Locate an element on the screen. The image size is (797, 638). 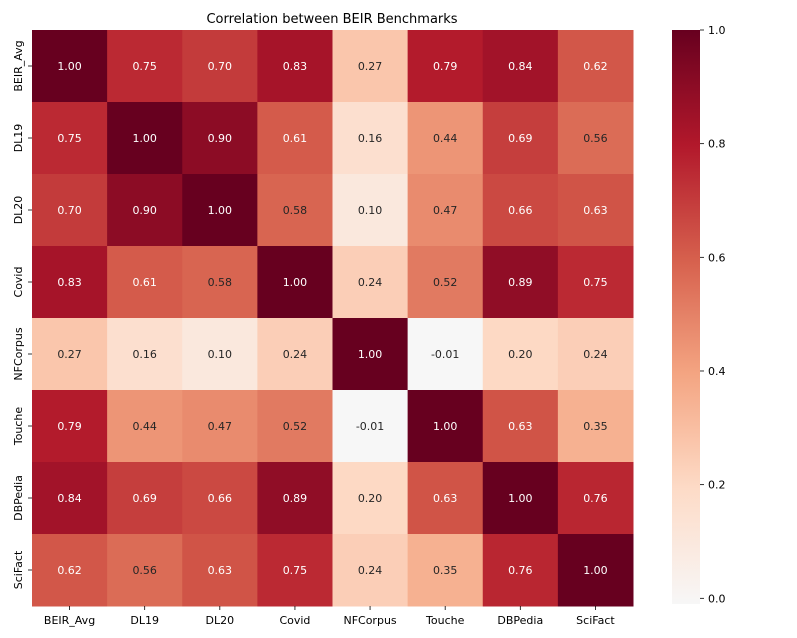
colorbar: 0.0 0.2 0.4 0.6 0.8 1.0 is located at coordinates (699, 314).